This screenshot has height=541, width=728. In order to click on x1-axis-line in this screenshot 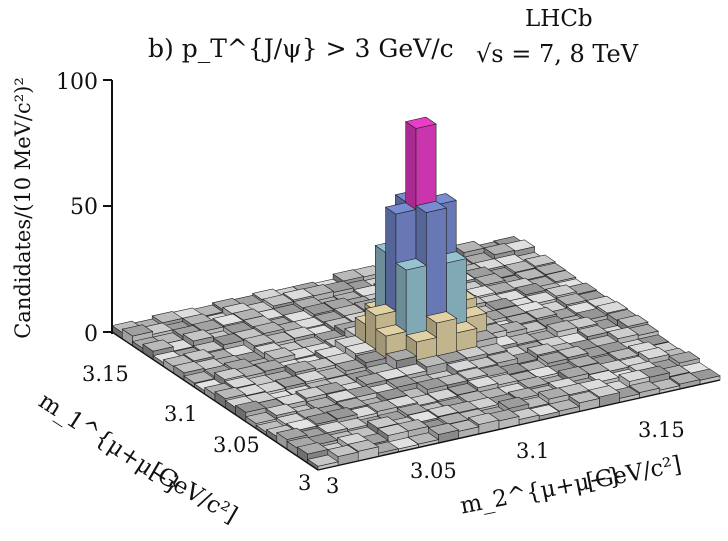, I will do `click(215, 401)`.